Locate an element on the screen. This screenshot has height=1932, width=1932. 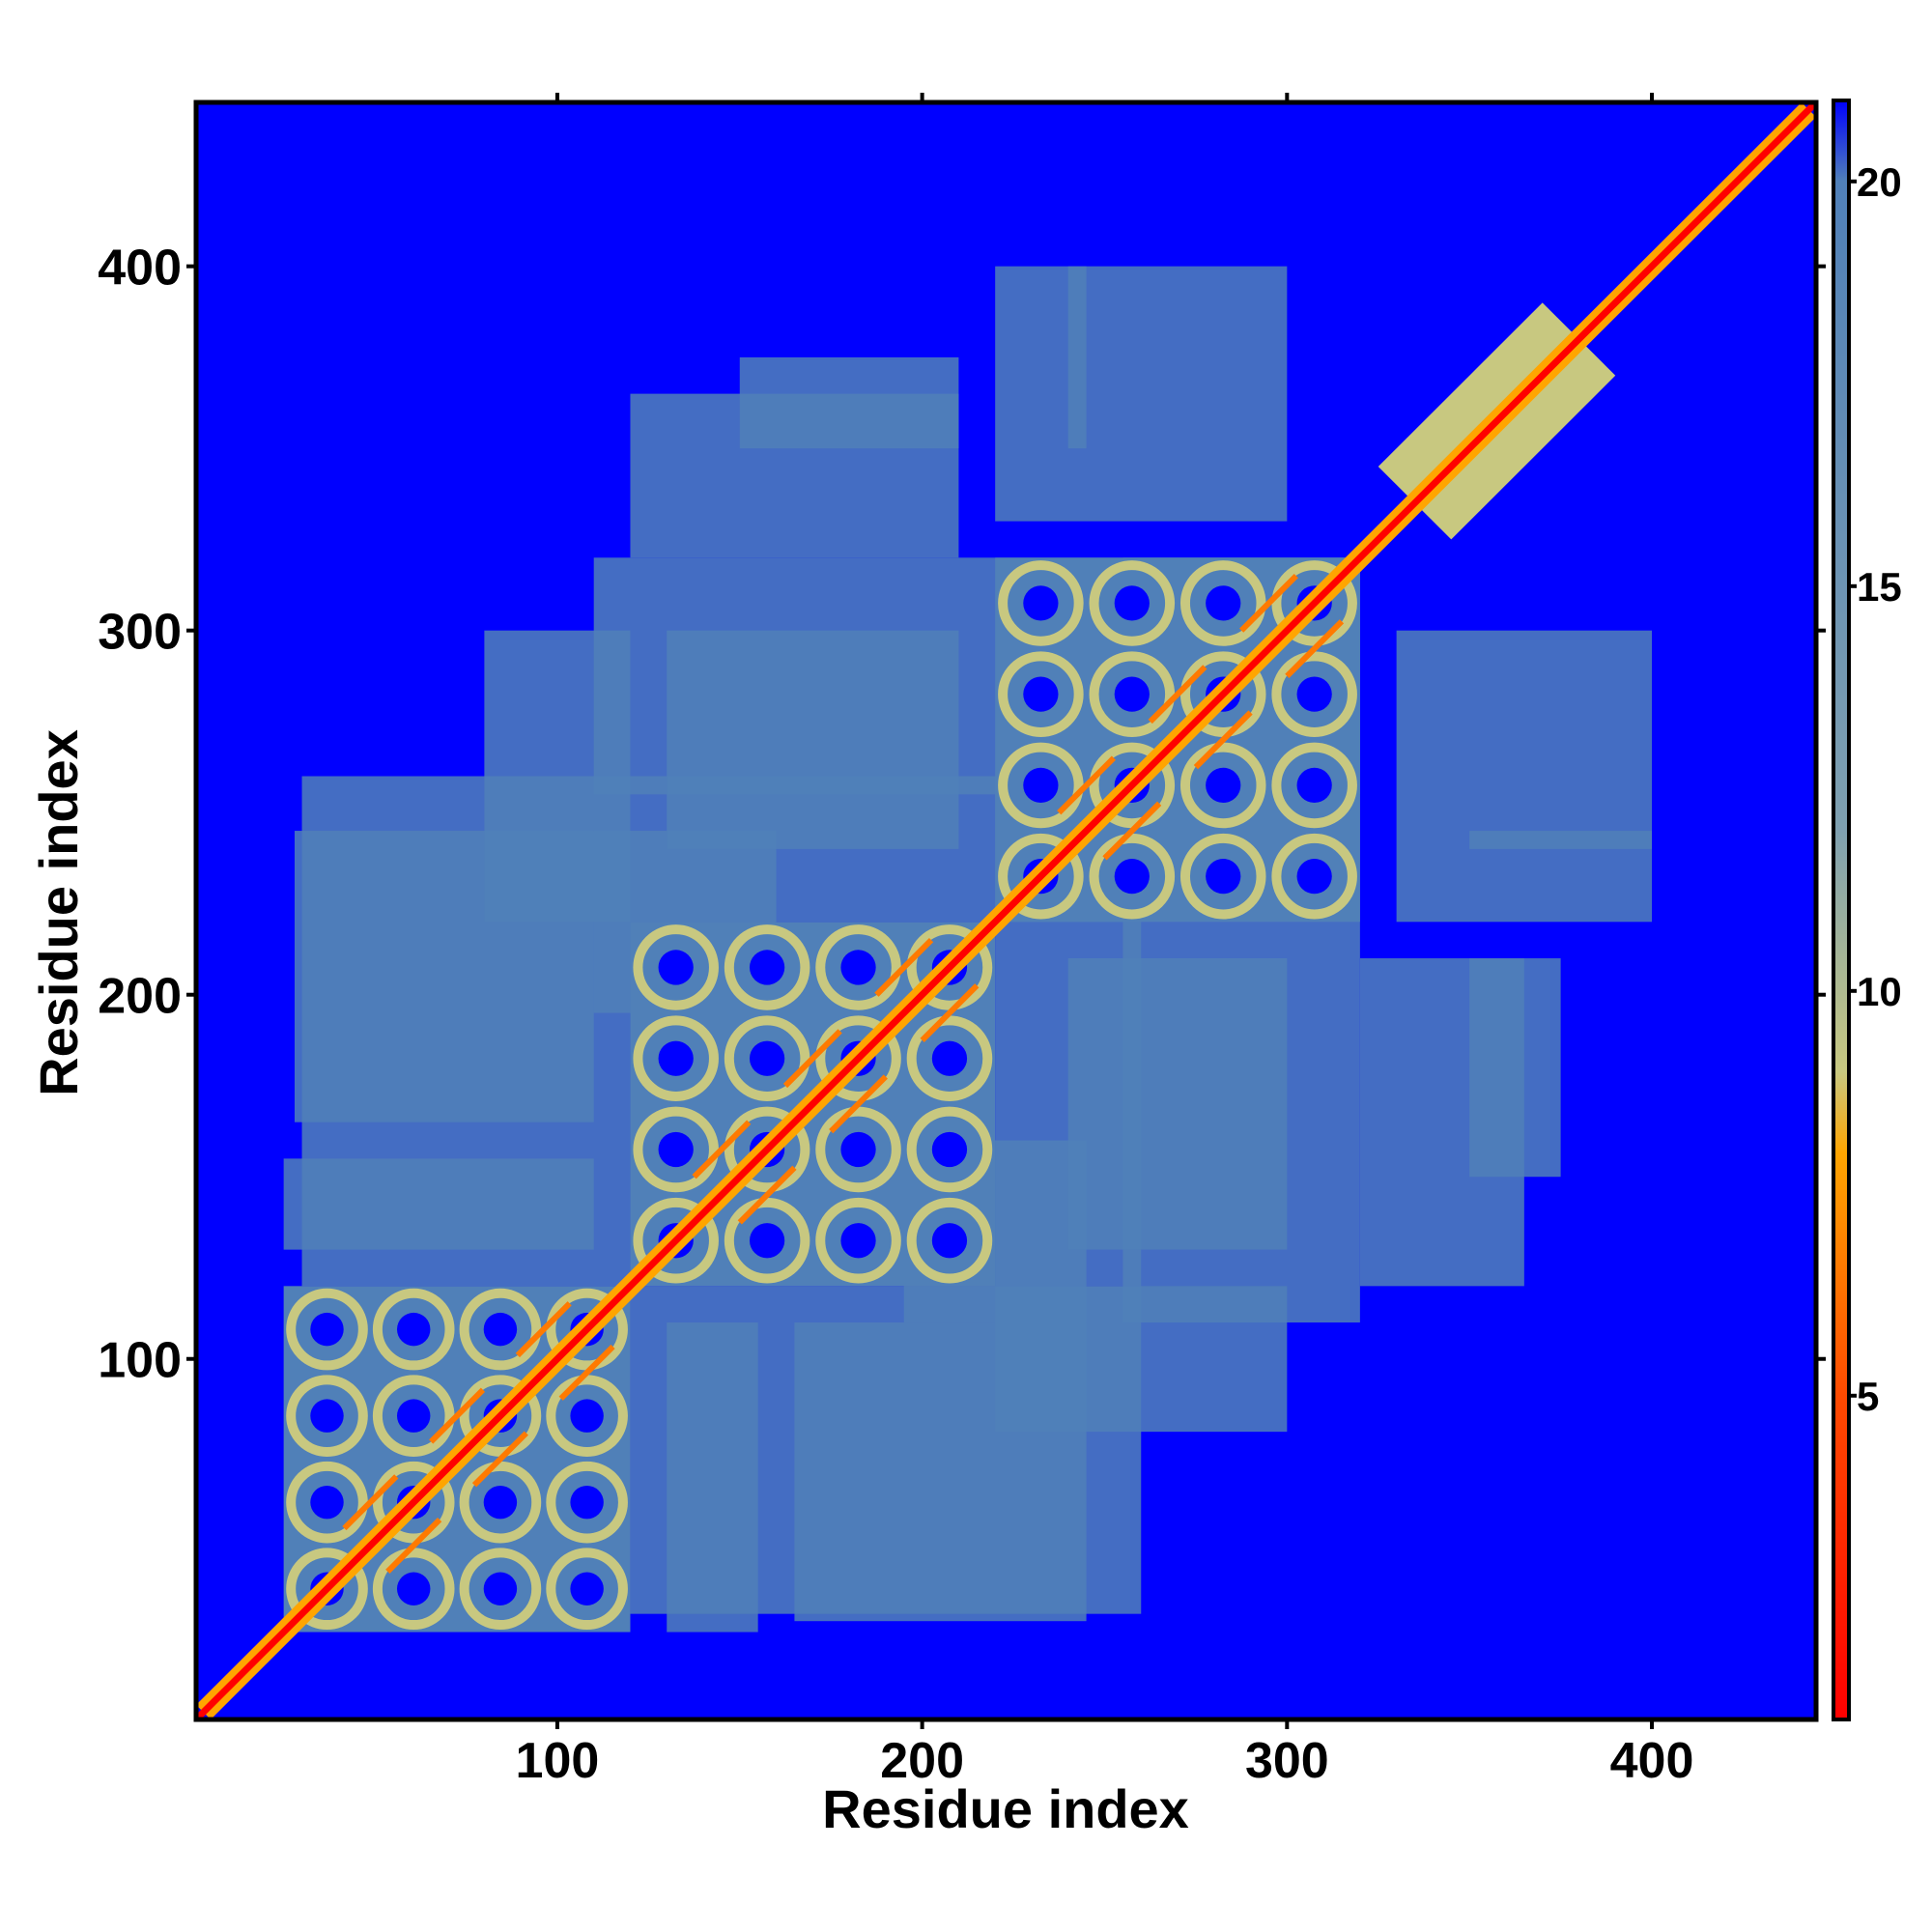
x-tick-label: 100 is located at coordinates (558, 1761).